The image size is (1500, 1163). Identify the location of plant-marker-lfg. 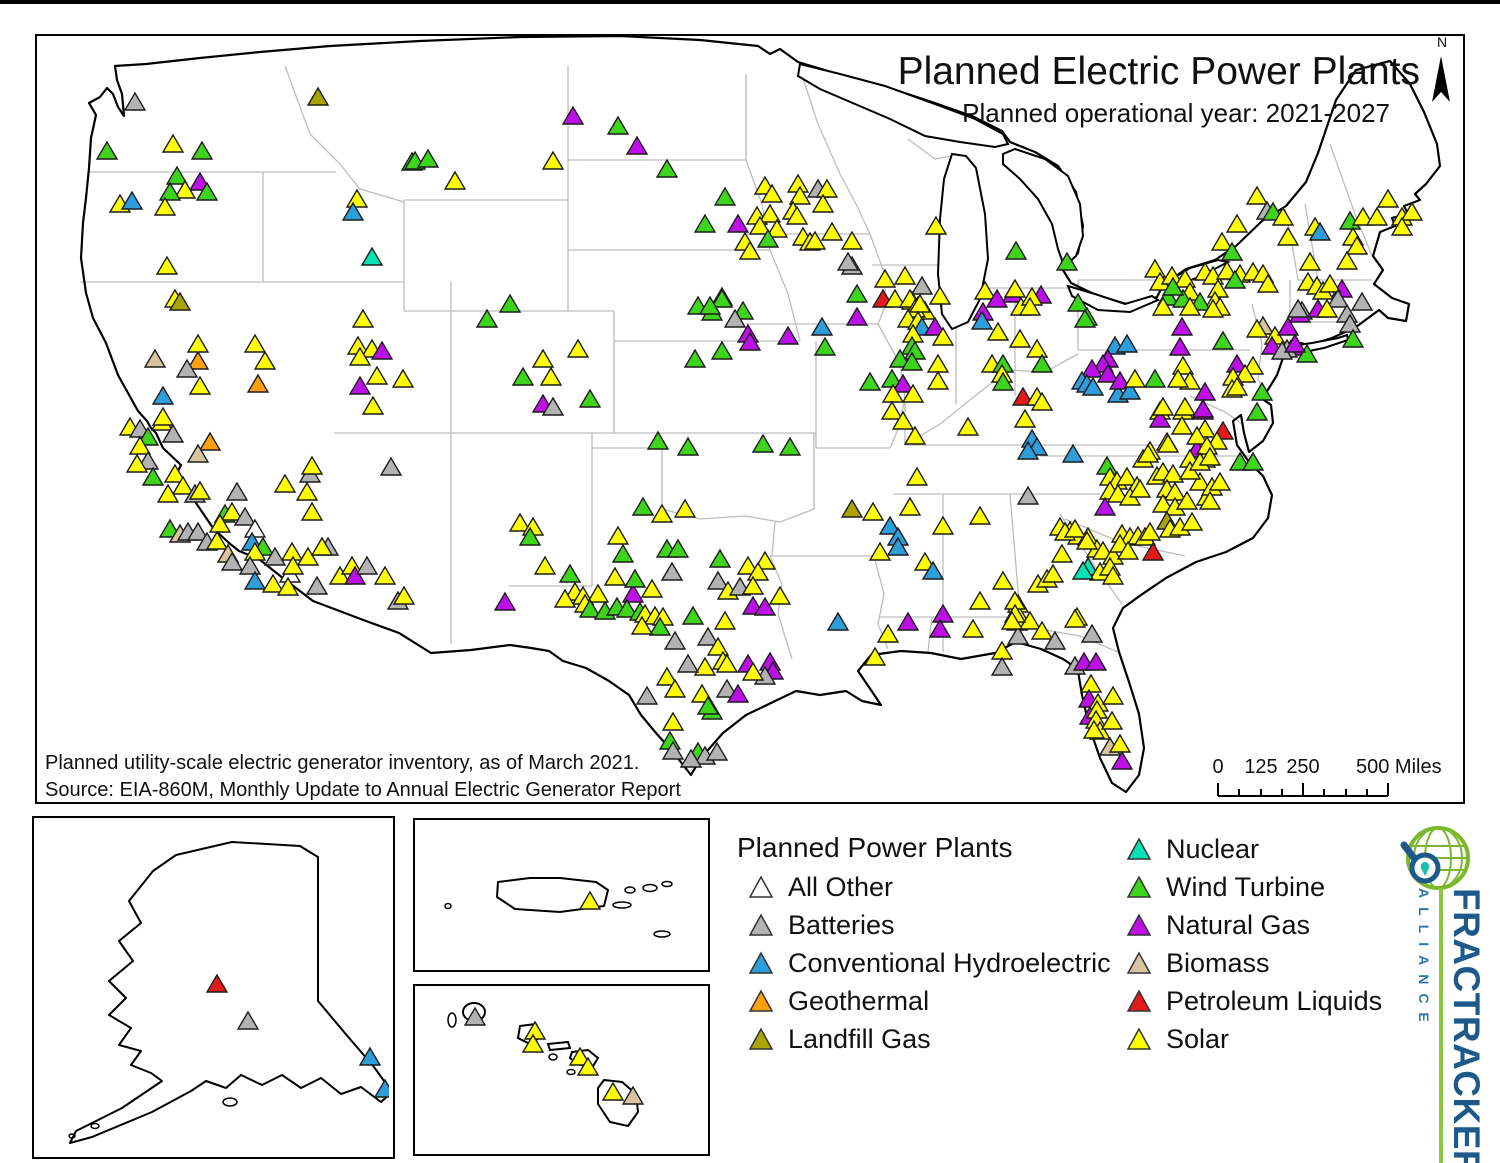
(318, 96).